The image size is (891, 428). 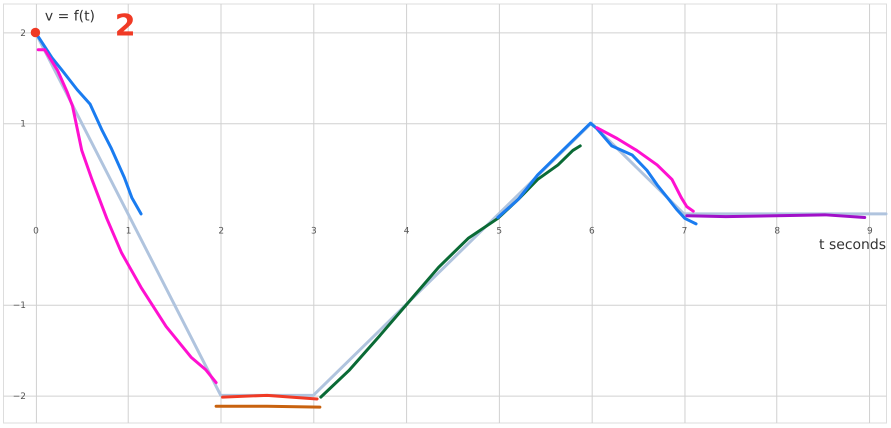 What do you see at coordinates (23, 125) in the screenshot?
I see `y-tick-label: 1` at bounding box center [23, 125].